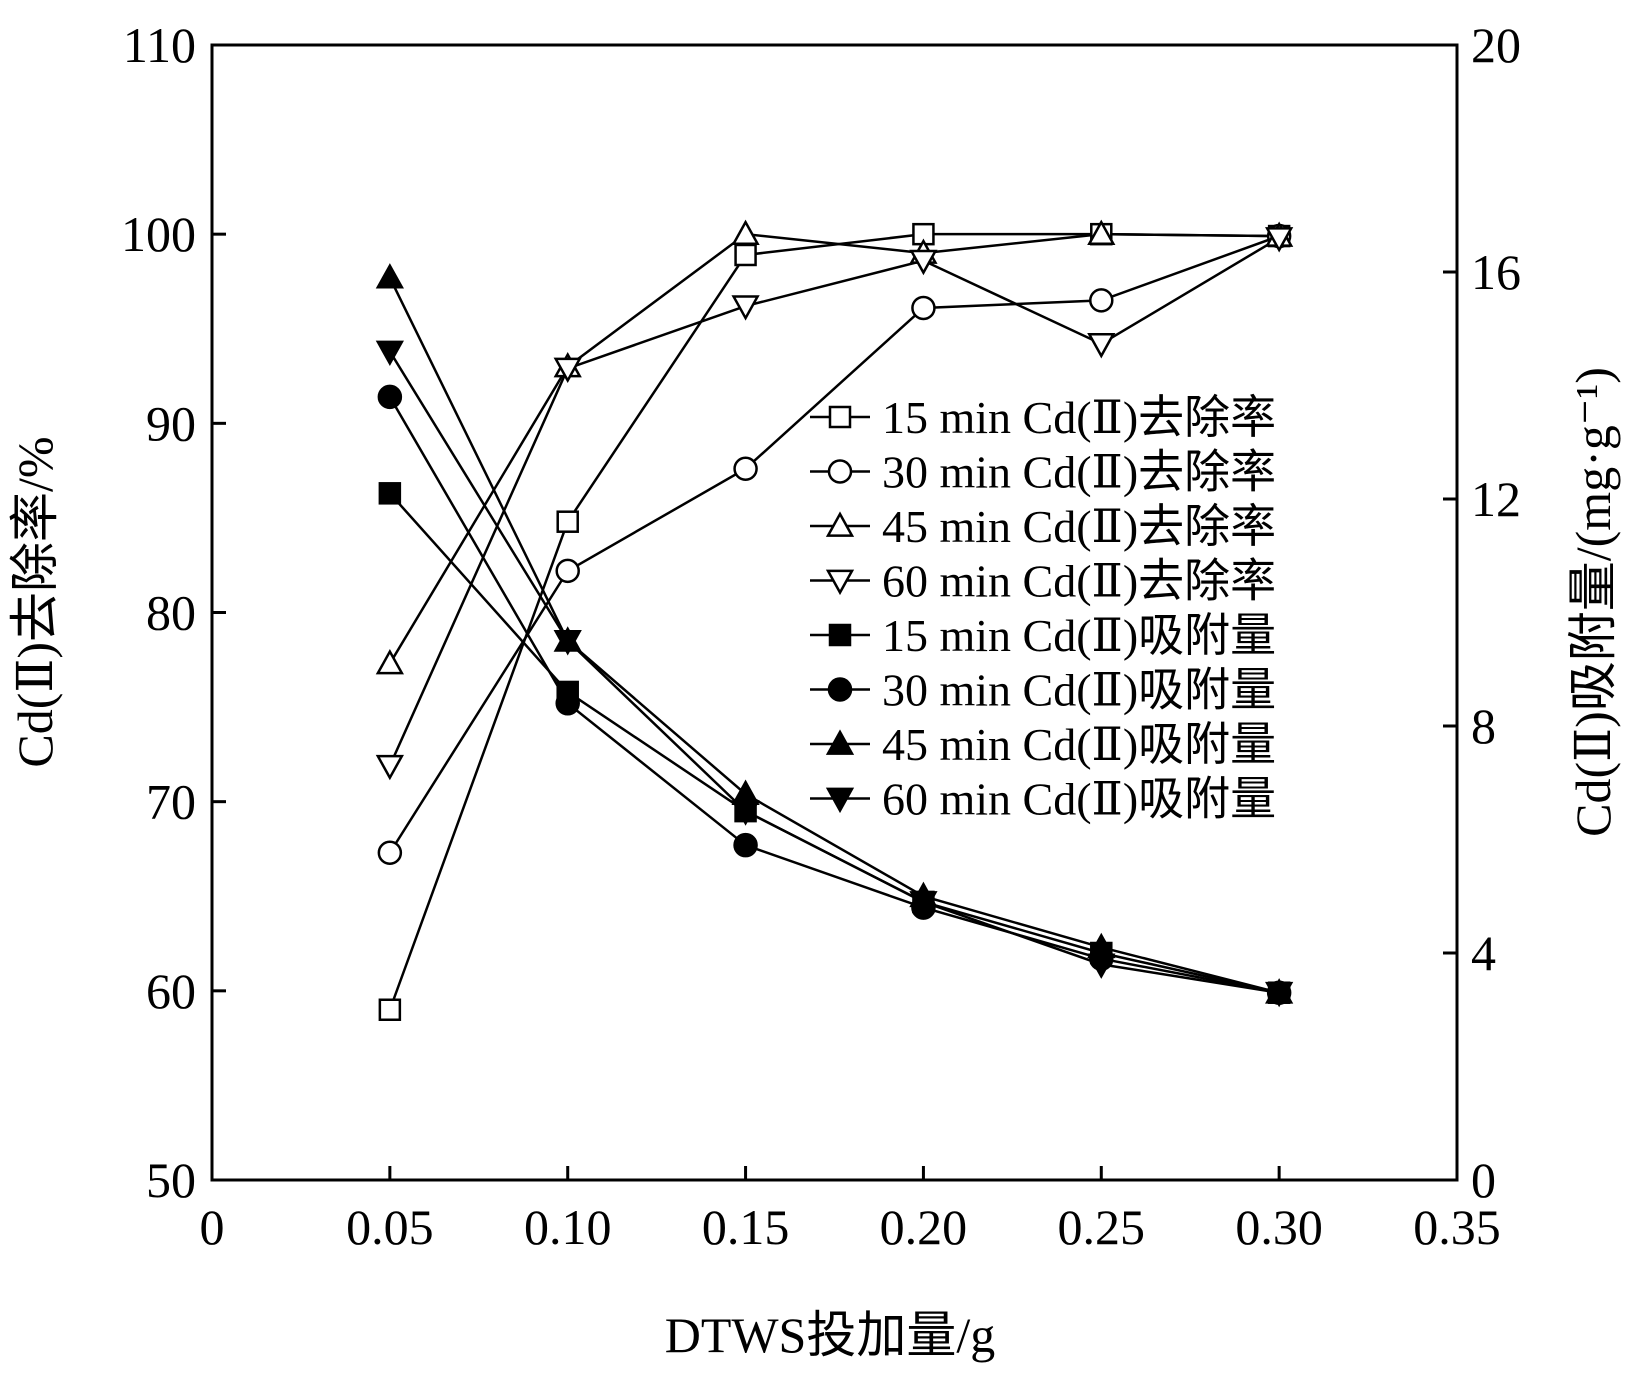  What do you see at coordinates (171, 802) in the screenshot?
I see `y-tick-label: 70` at bounding box center [171, 802].